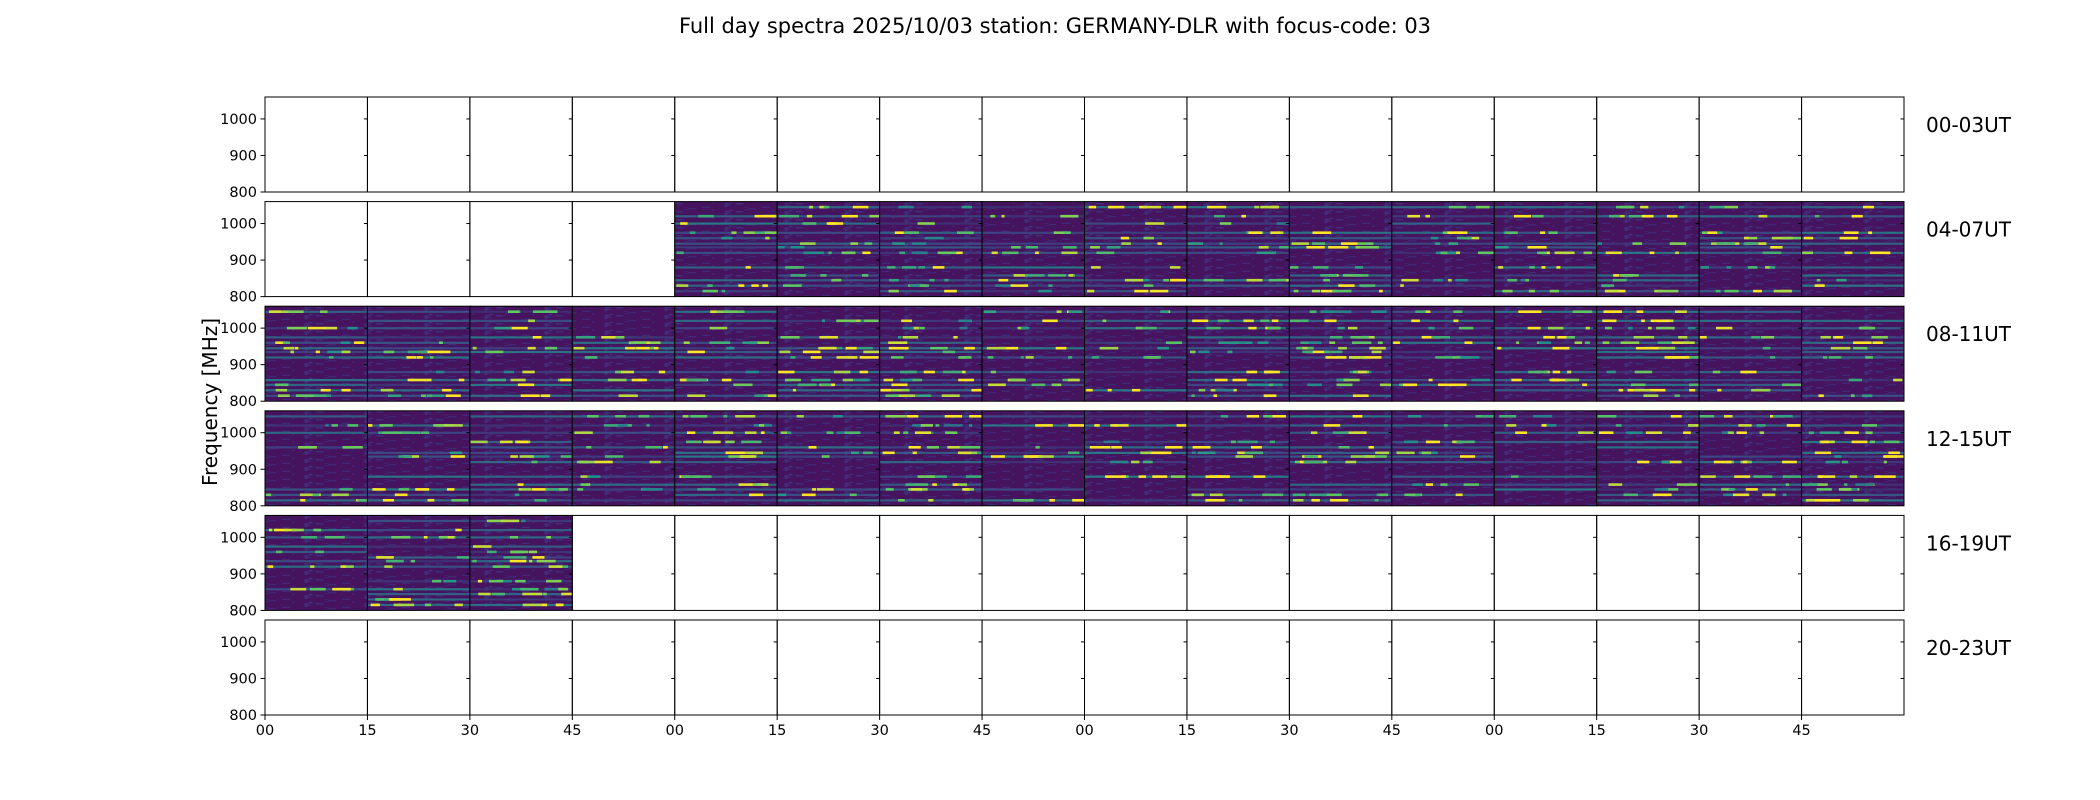 The width and height of the screenshot is (2100, 800). I want to click on row-time-label: 20-23UT, so click(1969, 648).